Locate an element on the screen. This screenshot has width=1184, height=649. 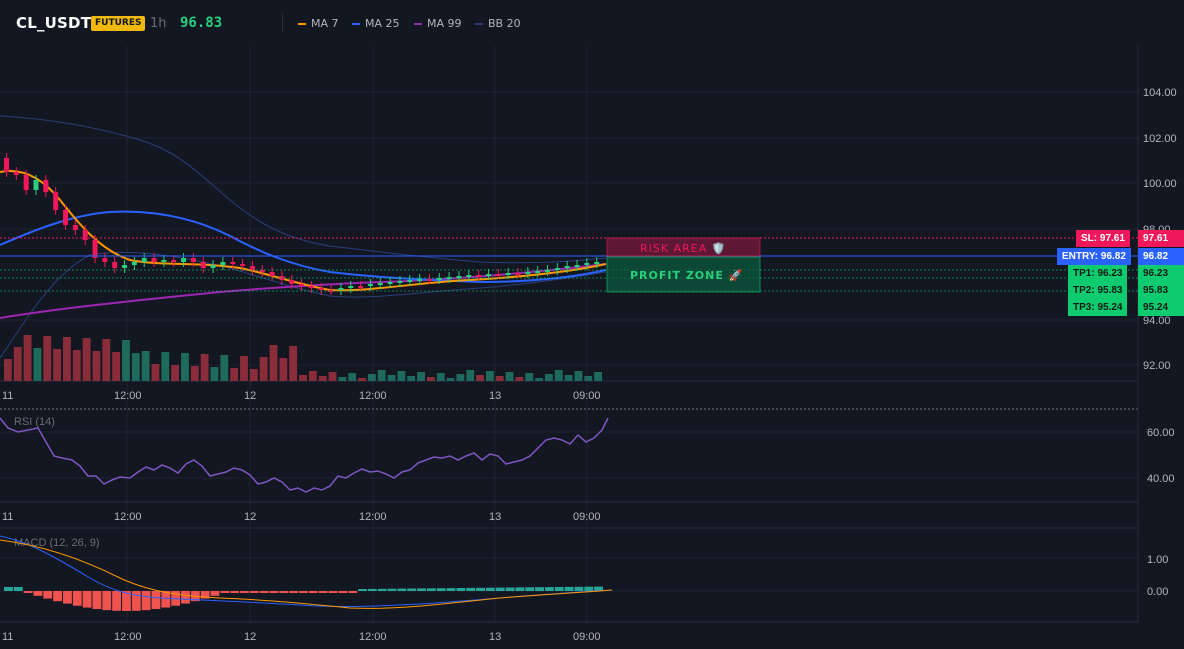
legend-ma25: MA 25 is located at coordinates (376, 23).